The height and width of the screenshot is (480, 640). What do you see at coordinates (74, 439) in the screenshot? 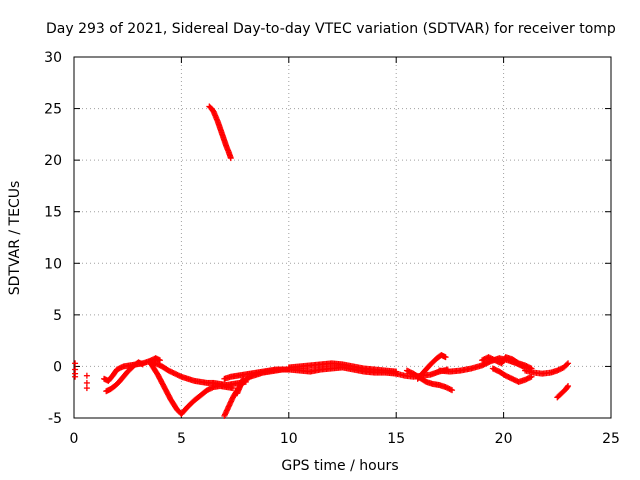
I see `x-tick-label: 0` at bounding box center [74, 439].